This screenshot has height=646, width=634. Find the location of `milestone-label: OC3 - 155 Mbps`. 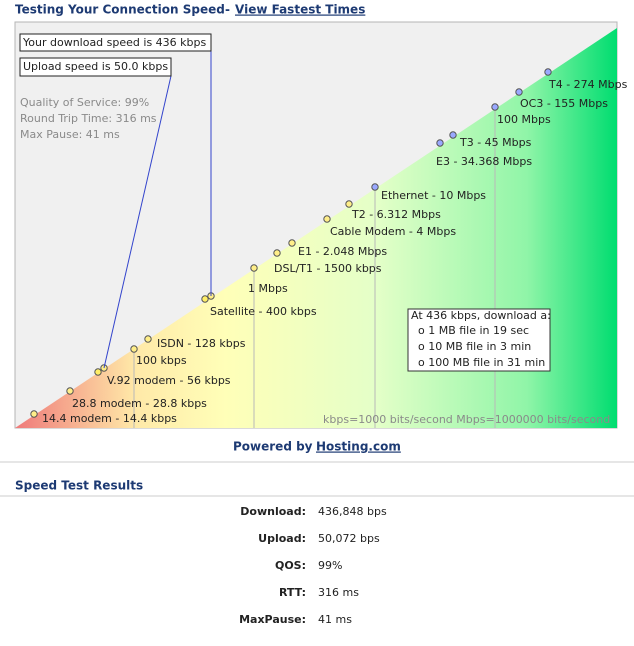

milestone-label: OC3 - 155 Mbps is located at coordinates (564, 103).